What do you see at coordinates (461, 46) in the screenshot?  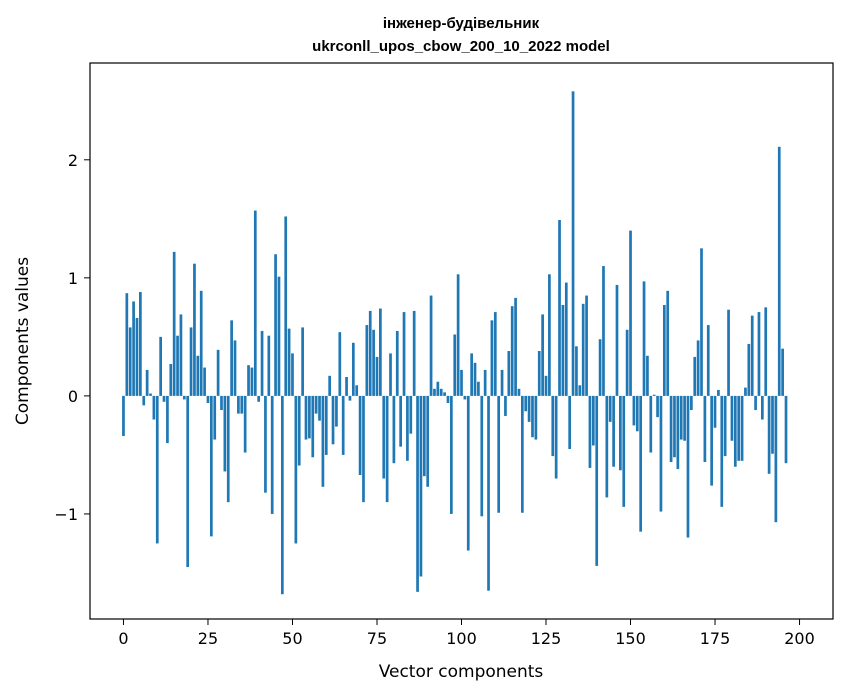 I see `chart-subtitle: ukrconll_upos_cbow_200_10_2022 model` at bounding box center [461, 46].